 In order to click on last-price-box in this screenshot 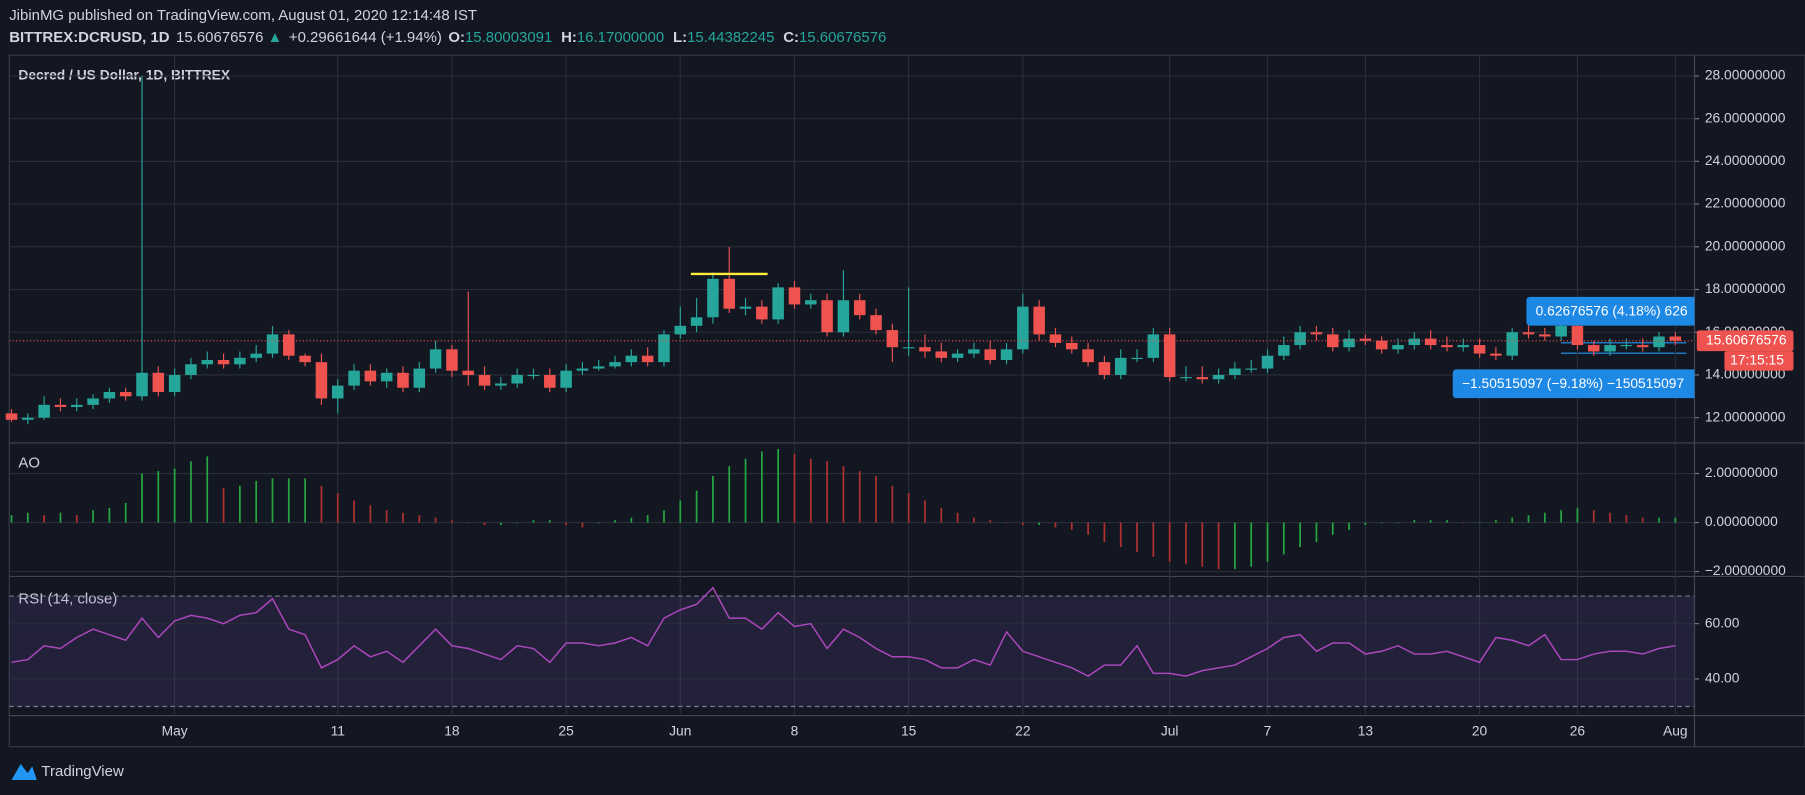, I will do `click(1745, 341)`.